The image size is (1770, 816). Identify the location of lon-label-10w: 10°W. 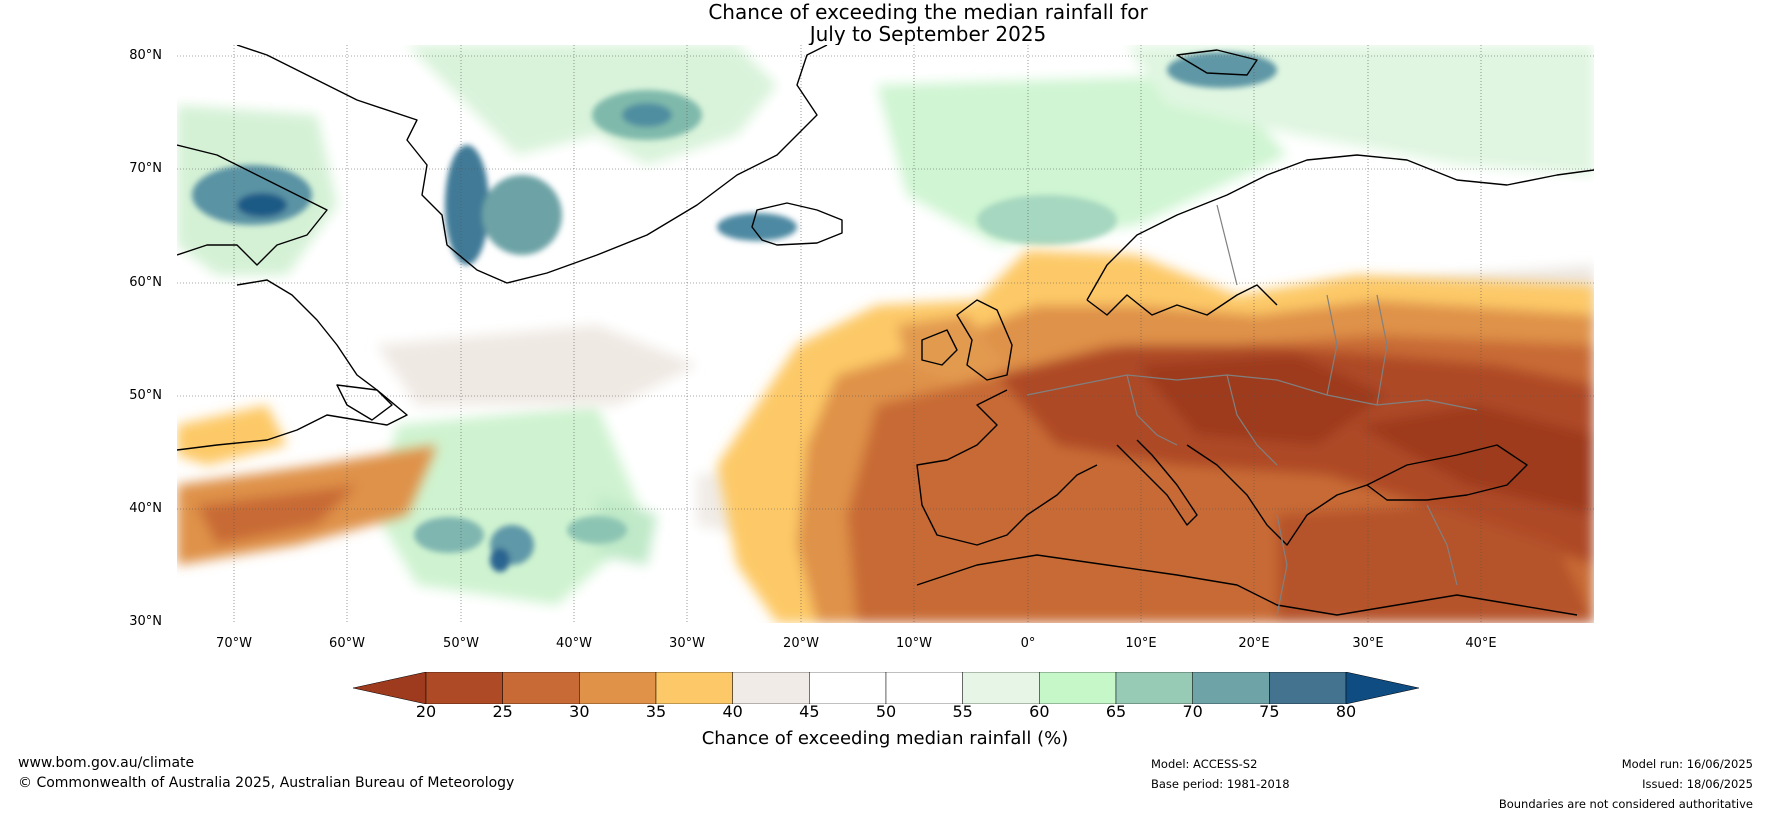
(914, 643).